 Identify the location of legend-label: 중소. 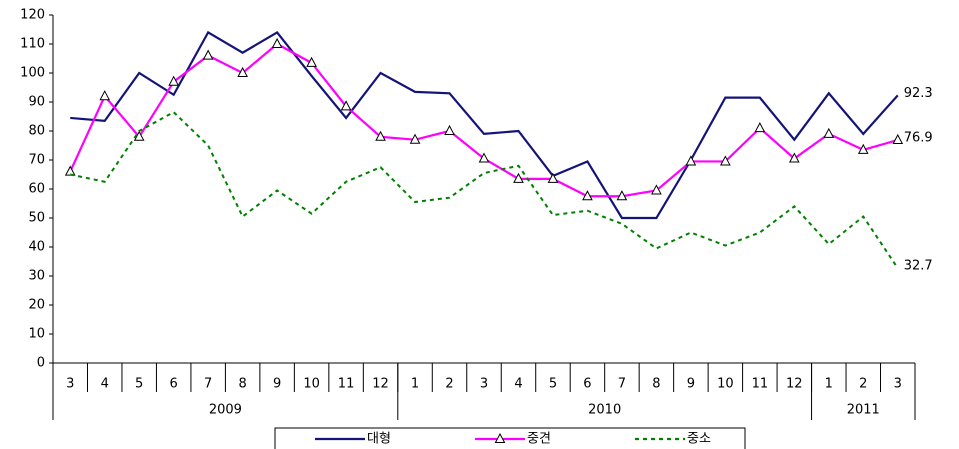
(699, 439).